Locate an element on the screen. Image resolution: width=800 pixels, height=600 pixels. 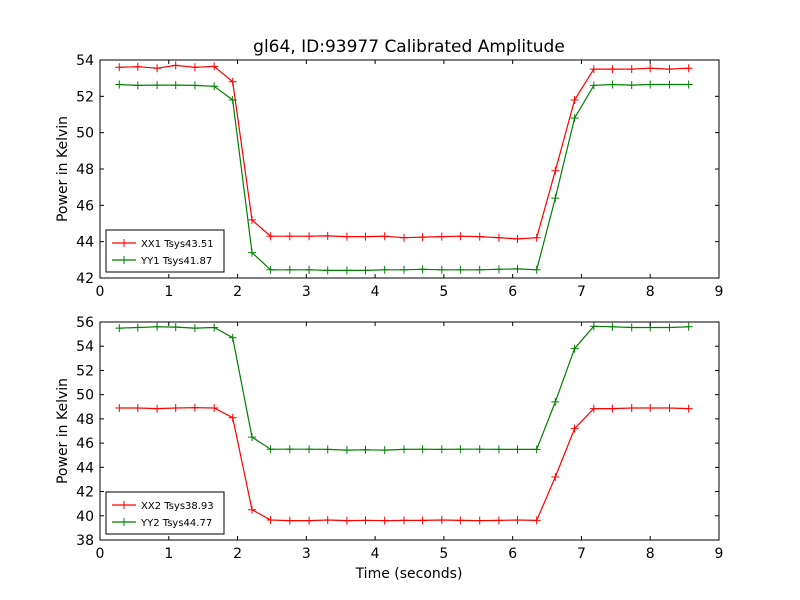
y-tick-label: 42 is located at coordinates (85, 493).